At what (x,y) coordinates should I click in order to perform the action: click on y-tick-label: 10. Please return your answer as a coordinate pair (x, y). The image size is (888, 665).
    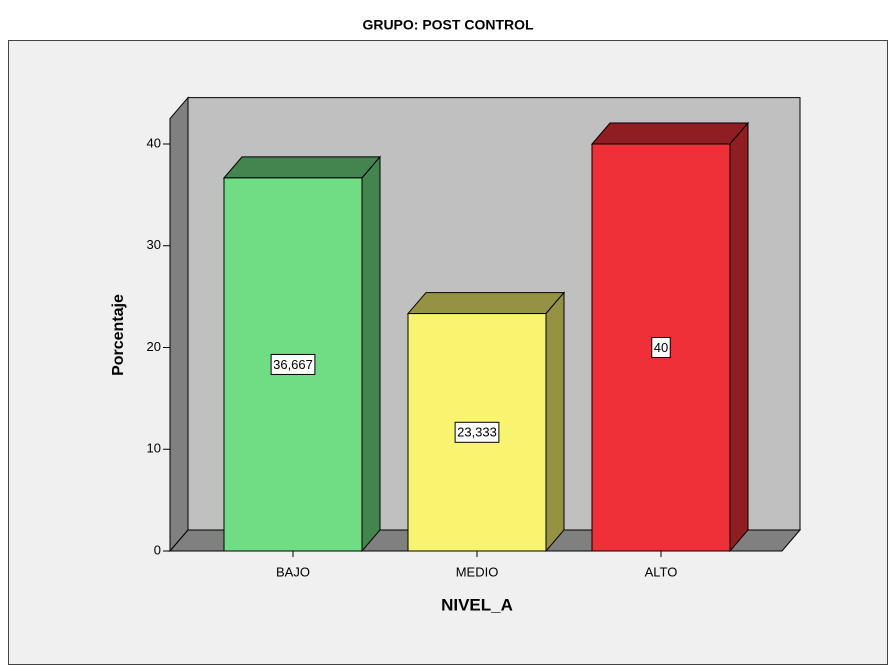
    Looking at the image, I should click on (154, 448).